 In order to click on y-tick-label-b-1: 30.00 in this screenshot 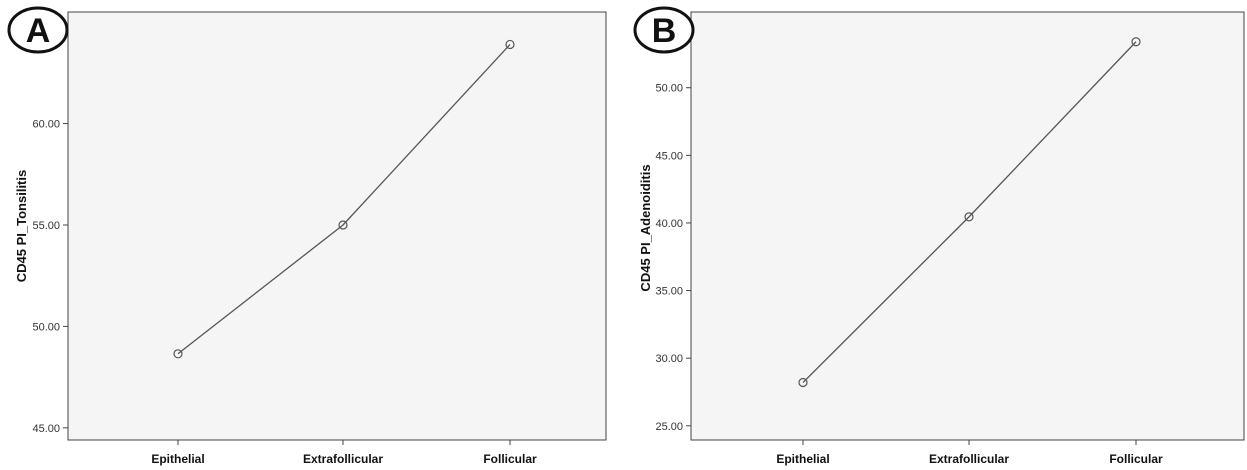, I will do `click(669, 359)`.